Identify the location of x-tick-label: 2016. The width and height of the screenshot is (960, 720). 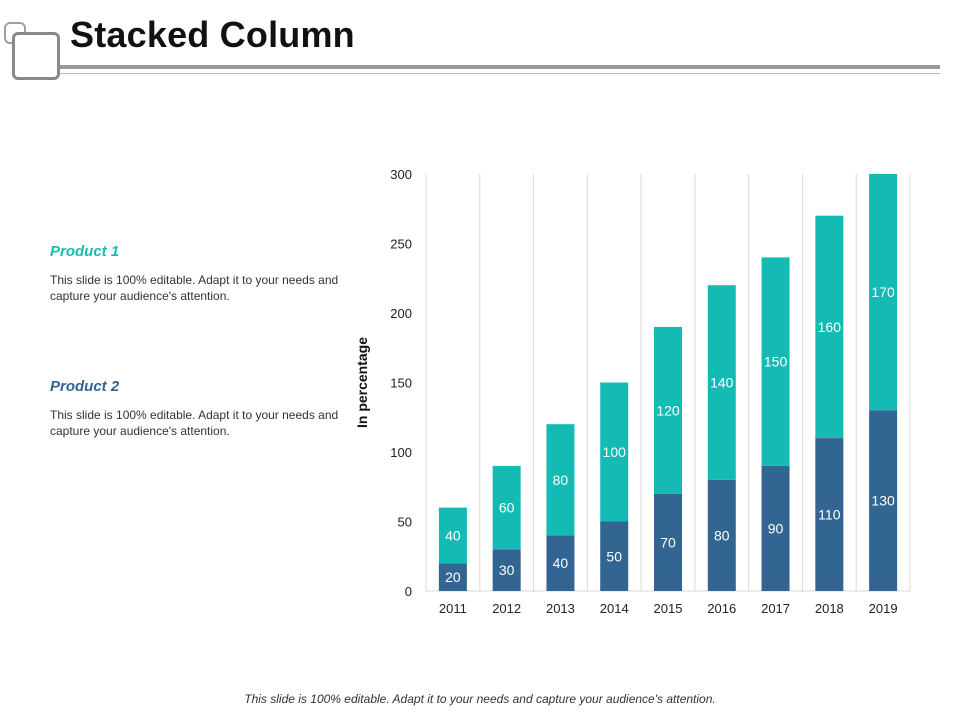
(721, 608).